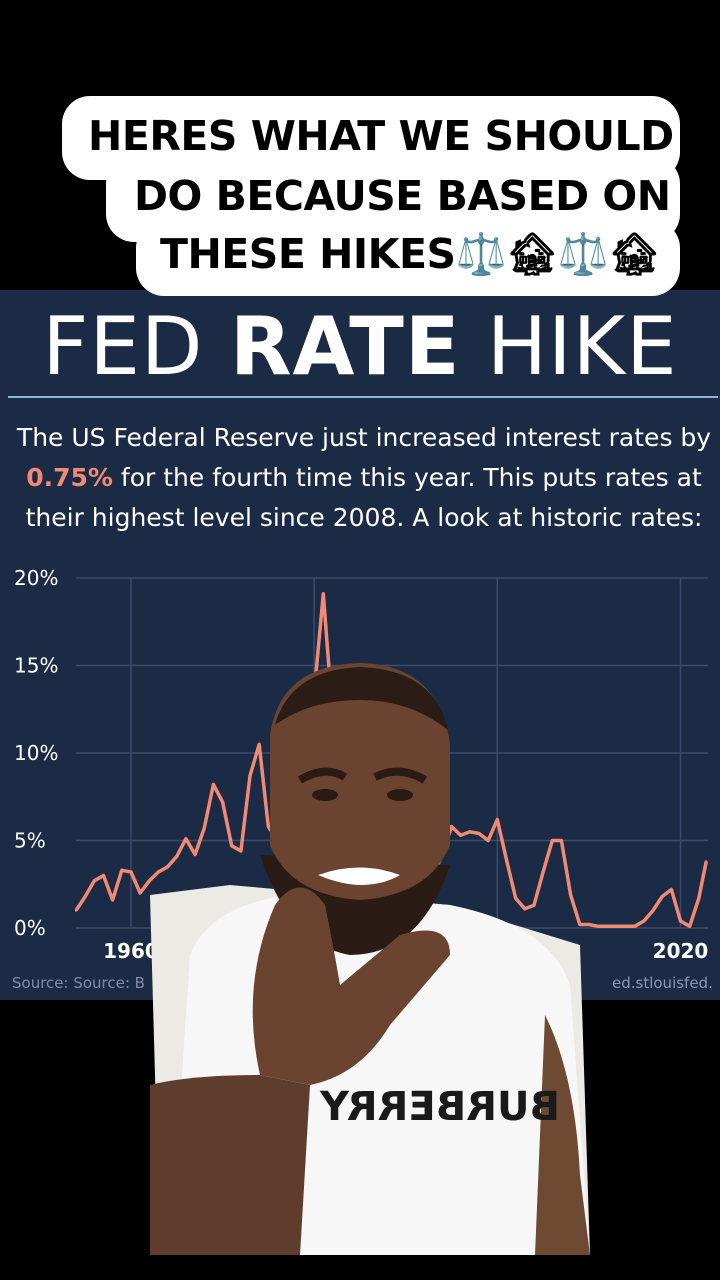  What do you see at coordinates (381, 136) in the screenshot?
I see `caption-line-1: HERES WHAT WE SHOULD` at bounding box center [381, 136].